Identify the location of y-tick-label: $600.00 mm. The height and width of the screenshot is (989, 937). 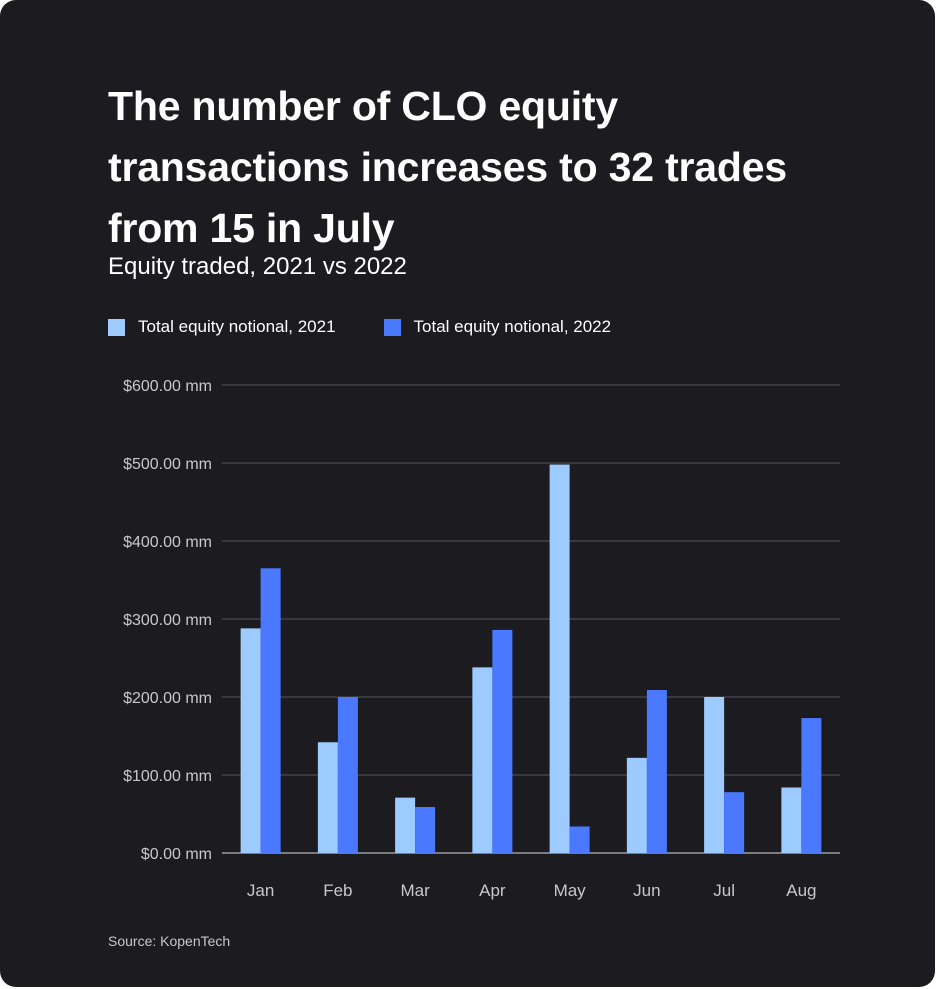
(167, 386).